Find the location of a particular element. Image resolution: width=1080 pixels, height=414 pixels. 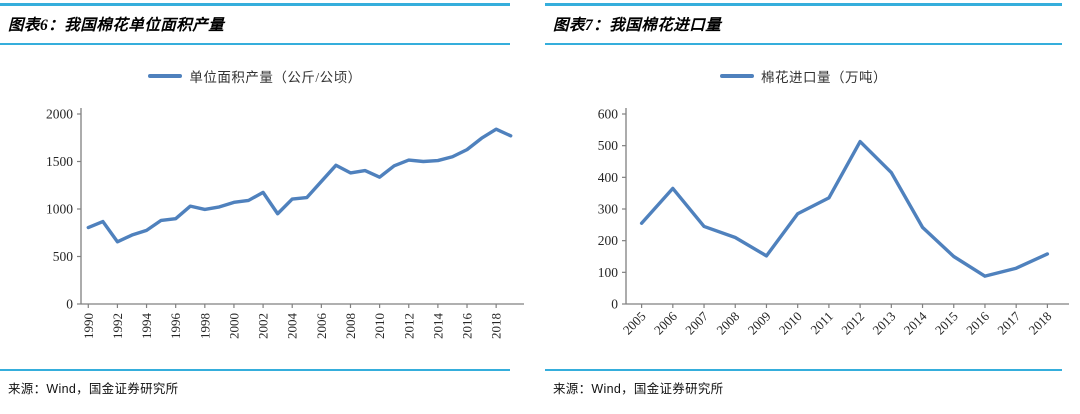

y-tick-label: 400 is located at coordinates (608, 177).